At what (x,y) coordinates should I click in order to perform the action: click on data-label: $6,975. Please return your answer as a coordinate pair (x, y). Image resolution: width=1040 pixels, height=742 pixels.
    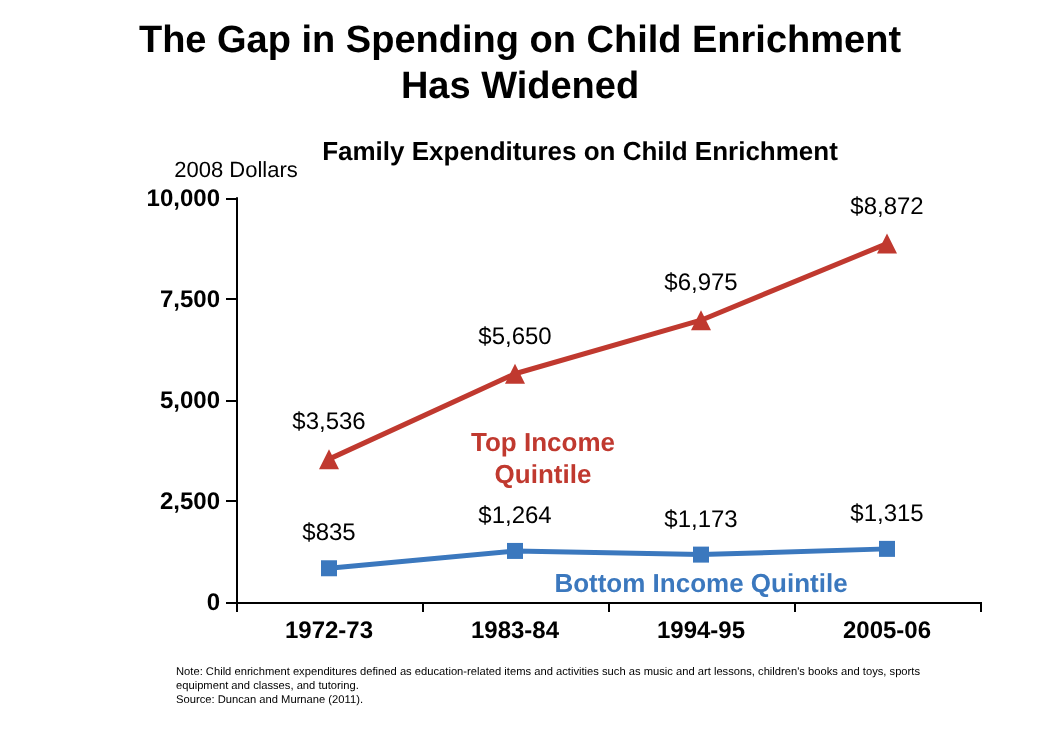
    Looking at the image, I should click on (701, 282).